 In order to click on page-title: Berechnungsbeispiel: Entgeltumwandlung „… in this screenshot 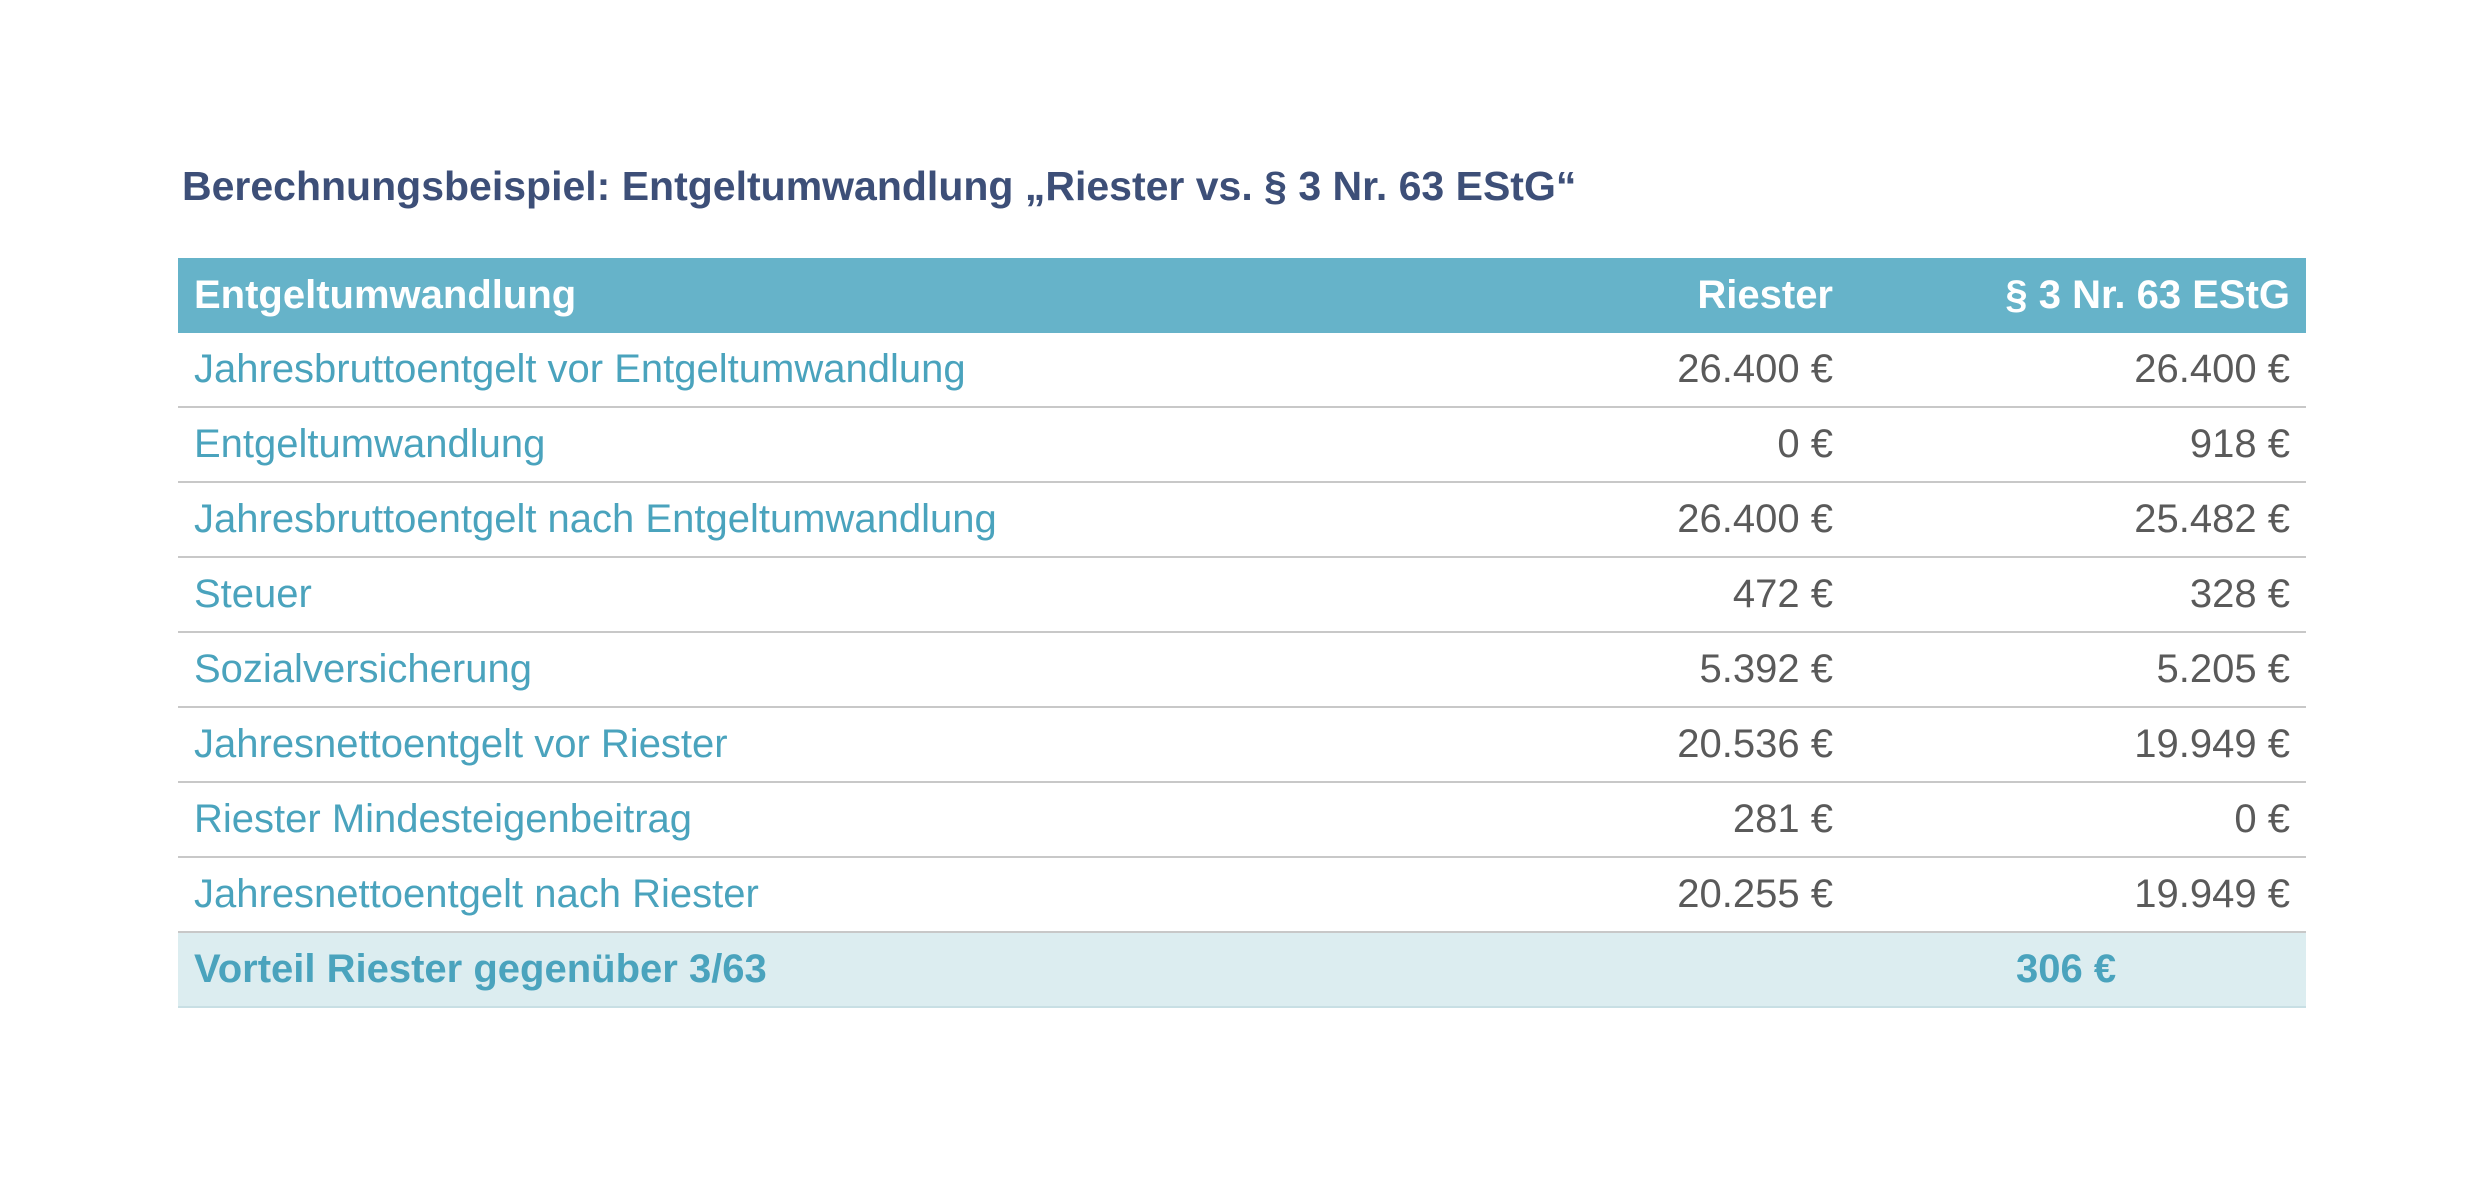, I will do `click(879, 186)`.